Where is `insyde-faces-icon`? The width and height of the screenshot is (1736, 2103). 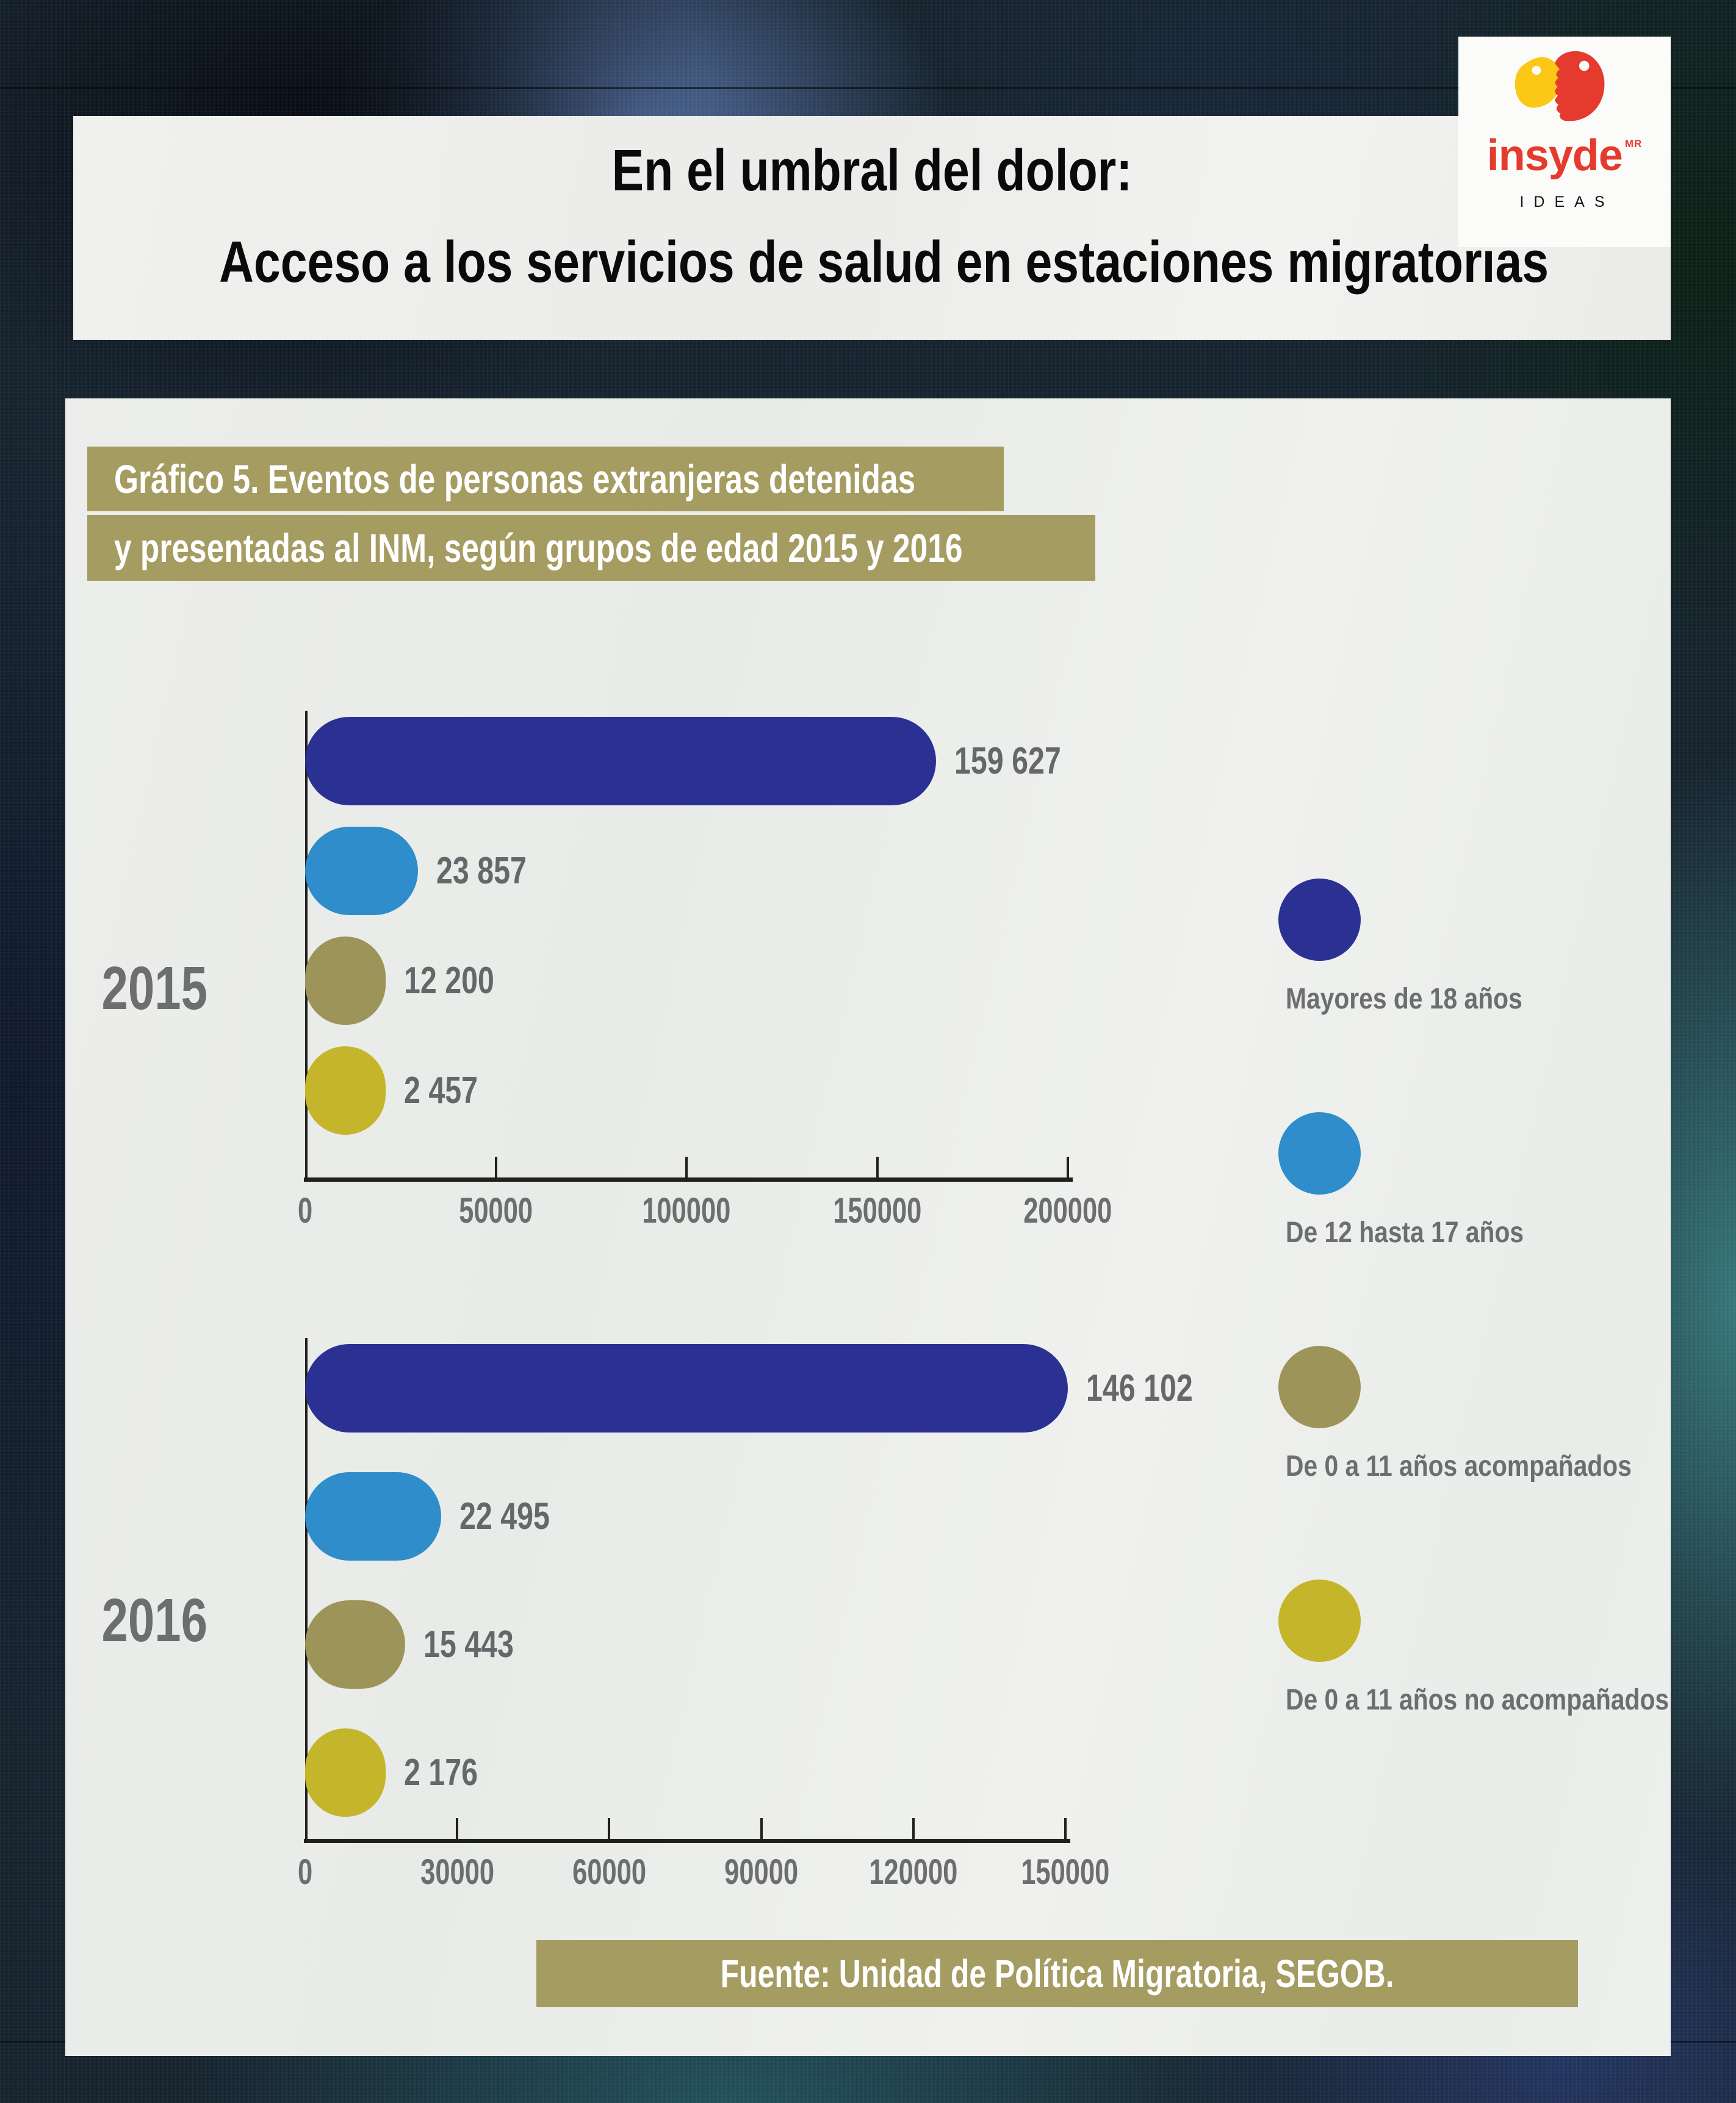
insyde-faces-icon is located at coordinates (1559, 86).